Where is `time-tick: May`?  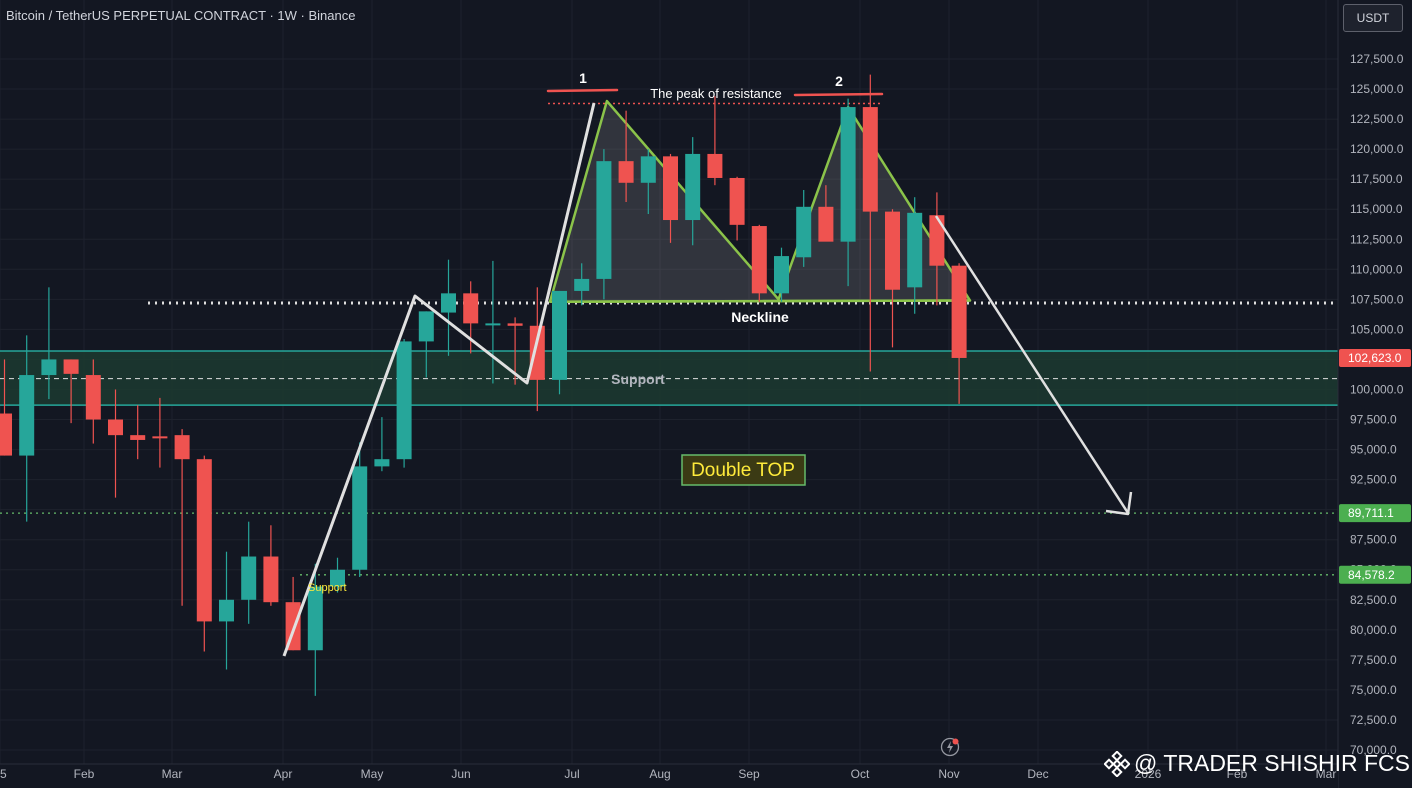 time-tick: May is located at coordinates (372, 774).